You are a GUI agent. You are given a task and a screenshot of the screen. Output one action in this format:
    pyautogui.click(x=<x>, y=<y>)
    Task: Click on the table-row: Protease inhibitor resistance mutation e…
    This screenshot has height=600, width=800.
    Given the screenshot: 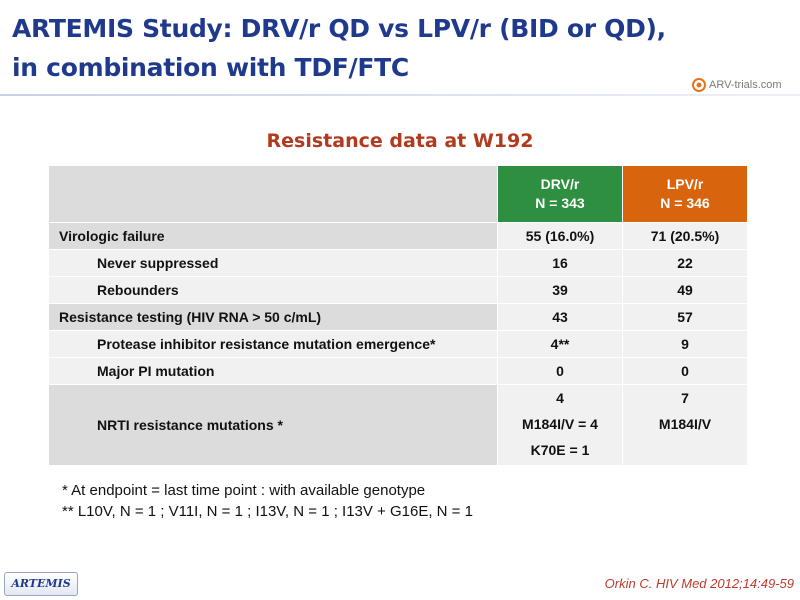 What is the action you would take?
    pyautogui.click(x=398, y=344)
    